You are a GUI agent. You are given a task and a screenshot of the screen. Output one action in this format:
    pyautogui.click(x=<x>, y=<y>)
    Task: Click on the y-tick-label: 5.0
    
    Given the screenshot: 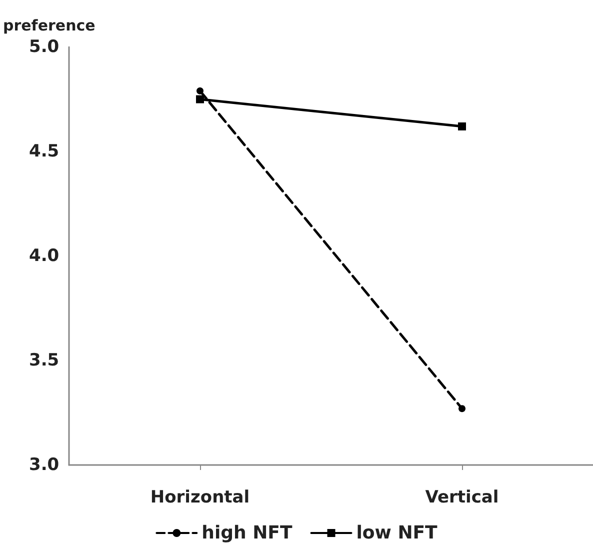 What is the action you would take?
    pyautogui.click(x=44, y=47)
    